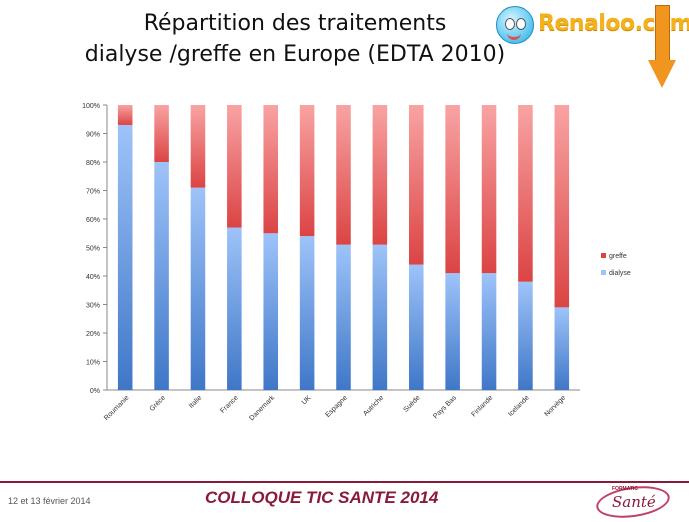 The image size is (689, 522). Describe the element at coordinates (262, 408) in the screenshot. I see `x-tick-label: Danemark` at that location.